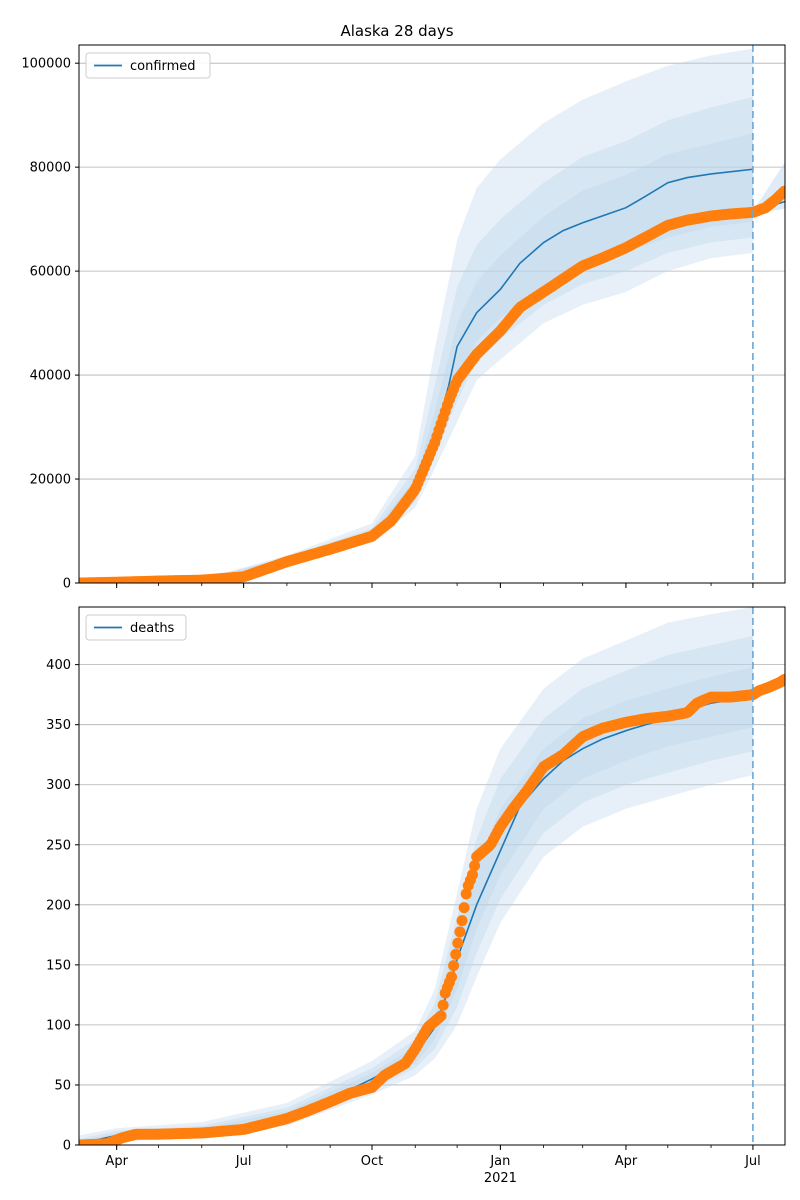 The image size is (800, 1200). Describe the element at coordinates (46, 64) in the screenshot. I see `y-tick-label: 100000` at that location.